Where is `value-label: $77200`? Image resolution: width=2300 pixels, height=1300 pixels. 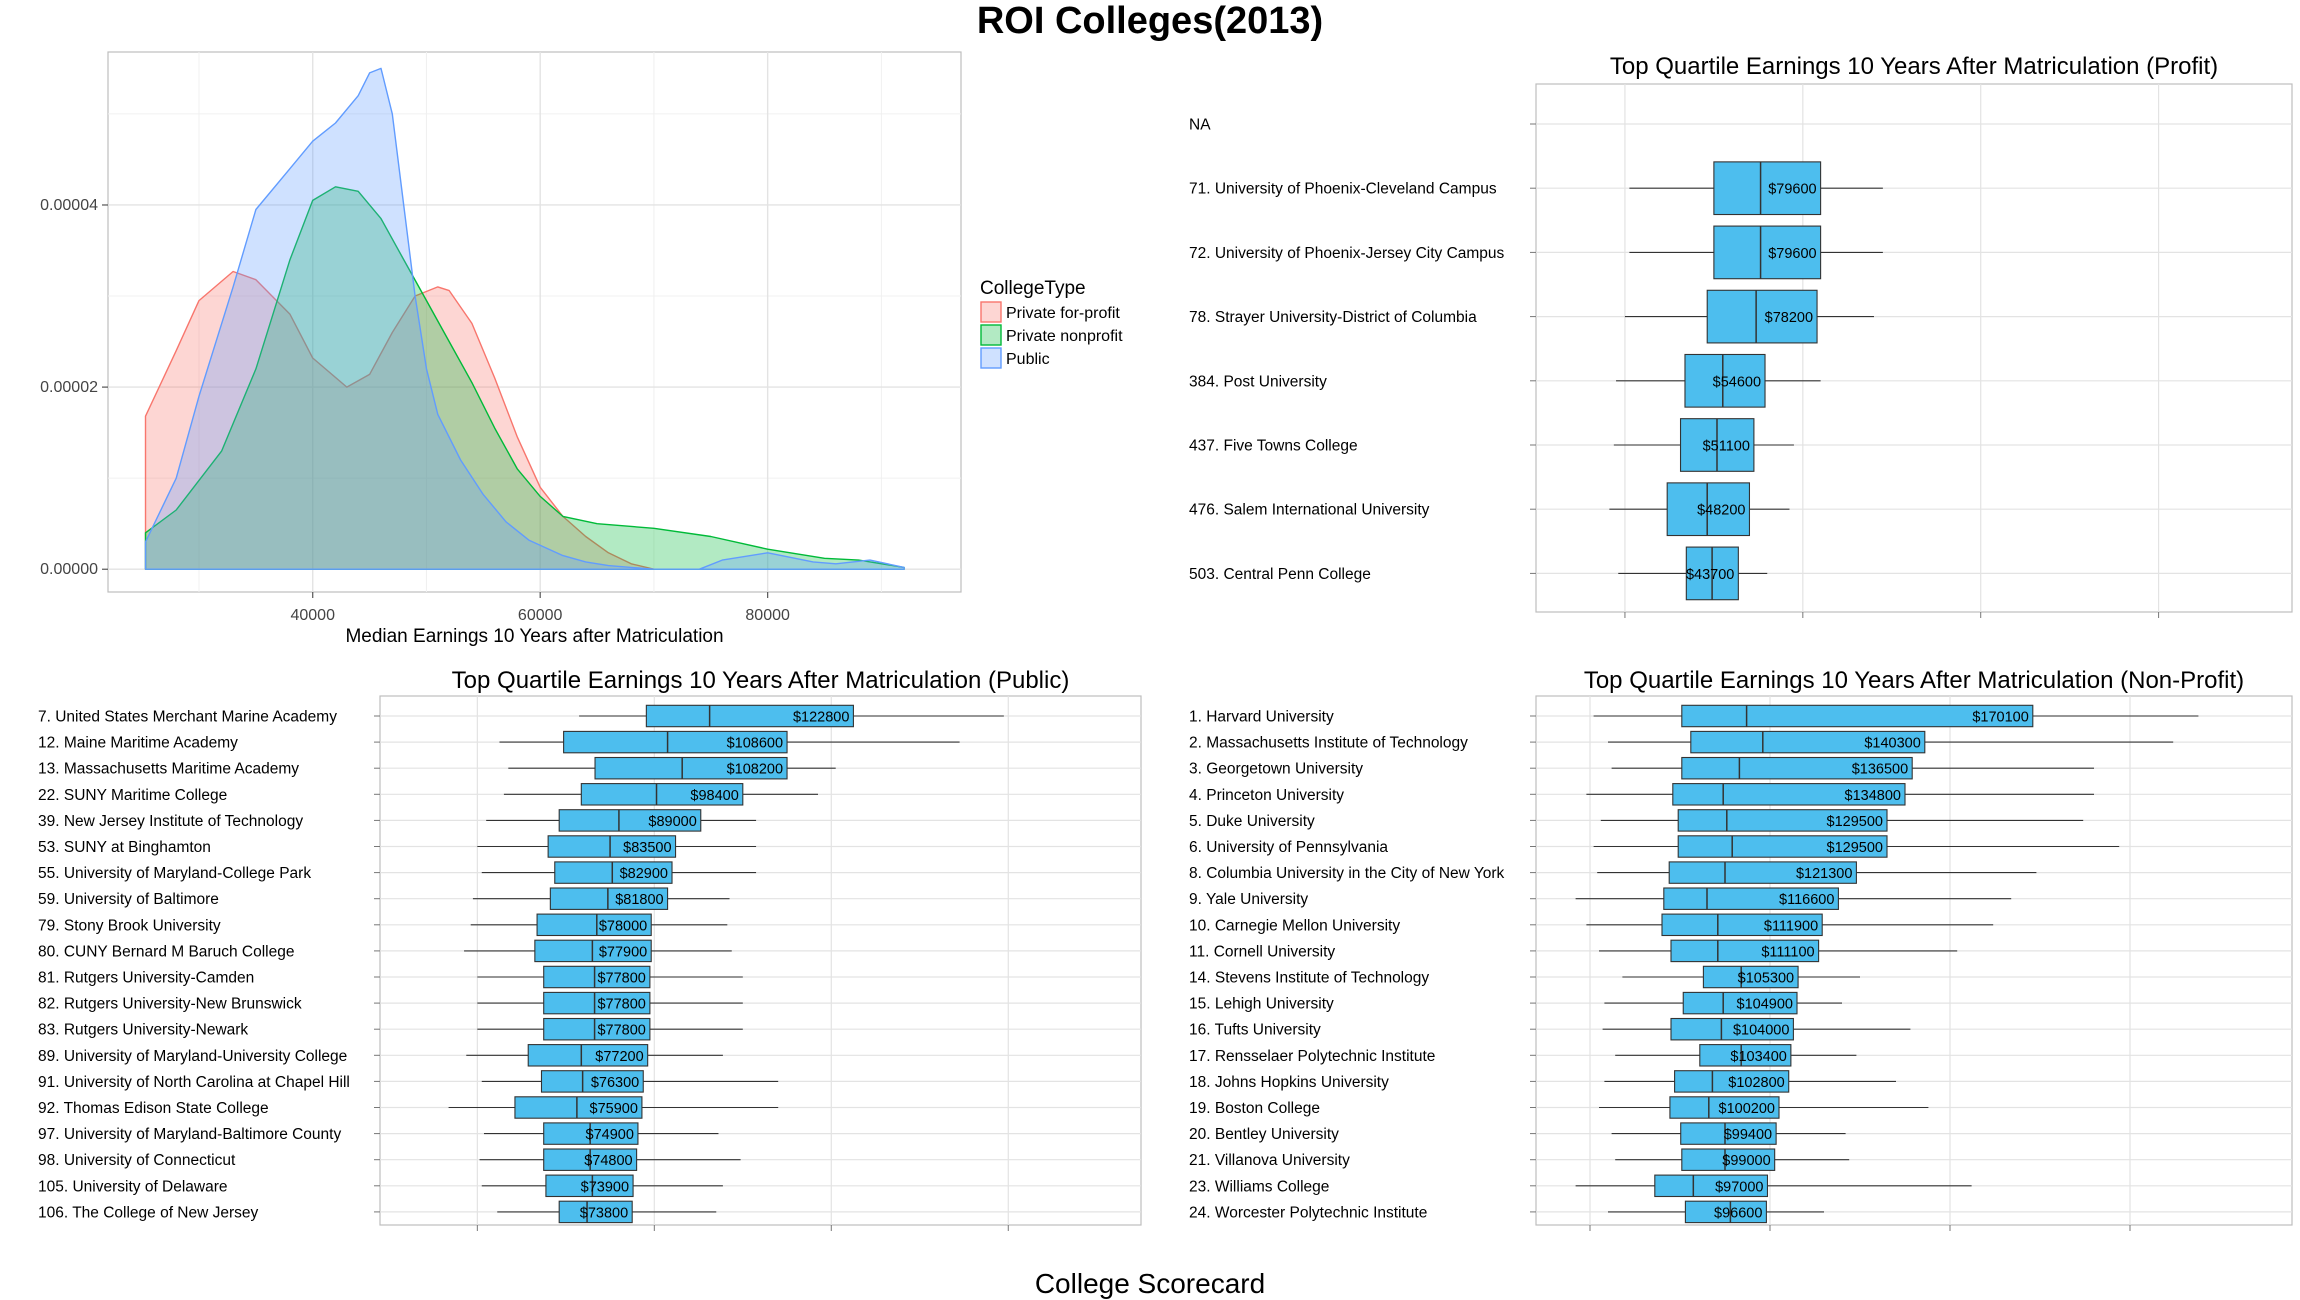
value-label: $77200 is located at coordinates (619, 1057).